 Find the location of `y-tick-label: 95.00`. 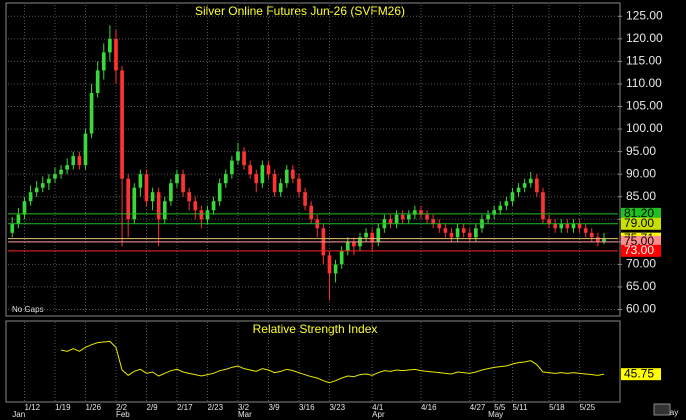

y-tick-label: 95.00 is located at coordinates (641, 151).